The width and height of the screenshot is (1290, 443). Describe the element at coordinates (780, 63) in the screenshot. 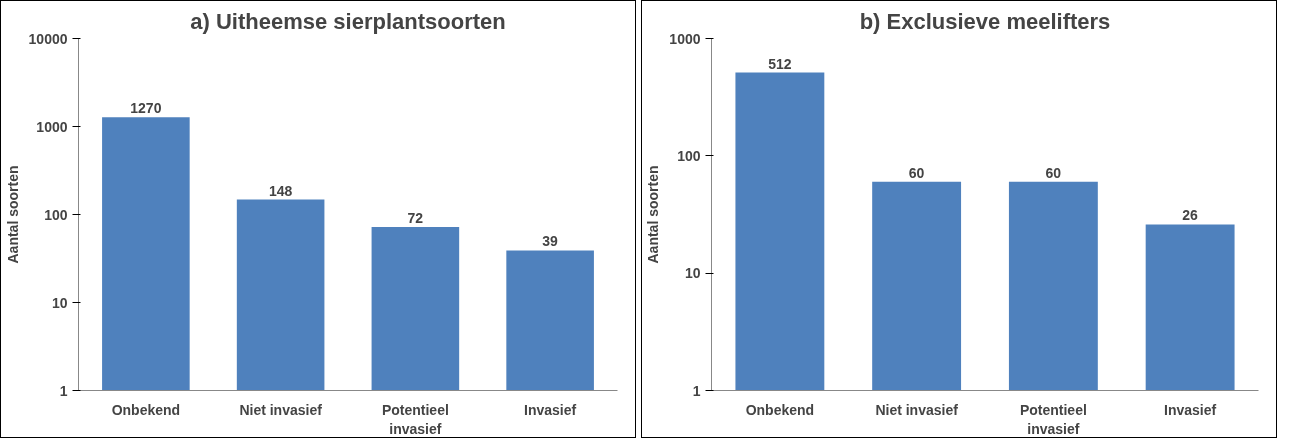

I see `data-label: 512` at that location.